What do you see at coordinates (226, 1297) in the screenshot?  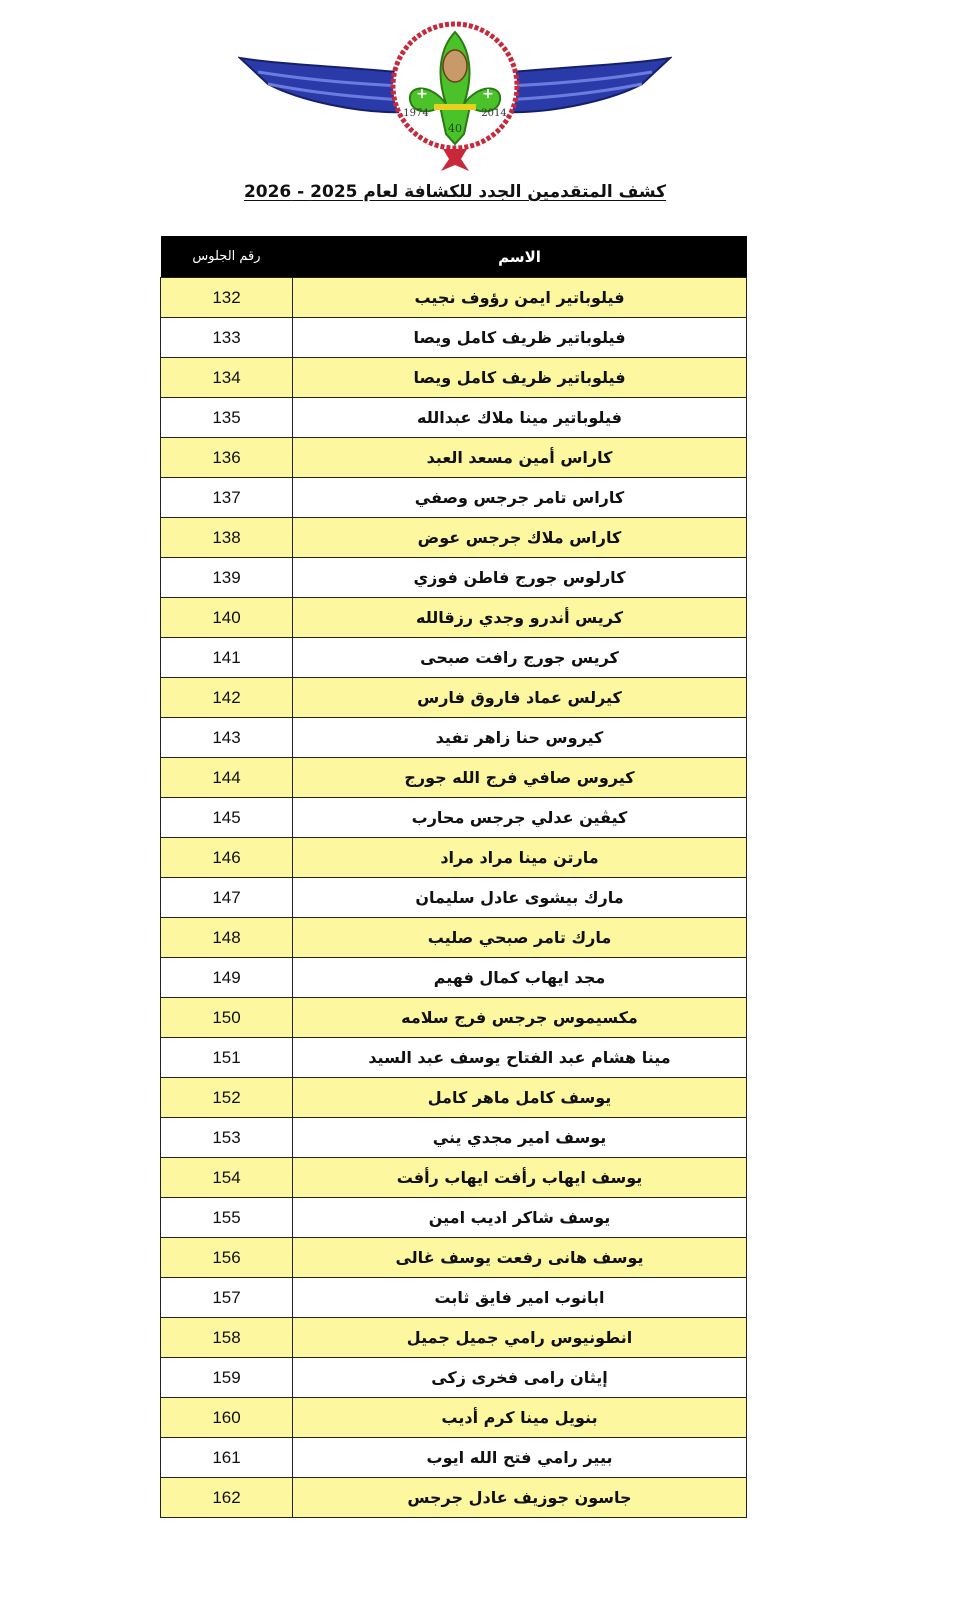 I see `seat-number-cell: 157` at bounding box center [226, 1297].